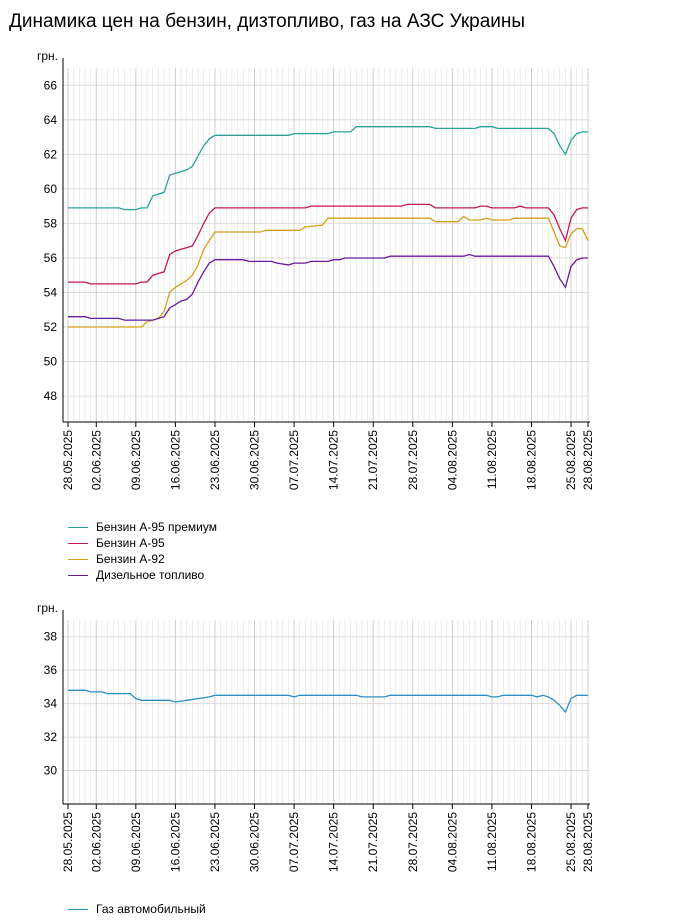 The height and width of the screenshot is (924, 673). What do you see at coordinates (150, 575) in the screenshot?
I see `legend-label: Дизельное топливо` at bounding box center [150, 575].